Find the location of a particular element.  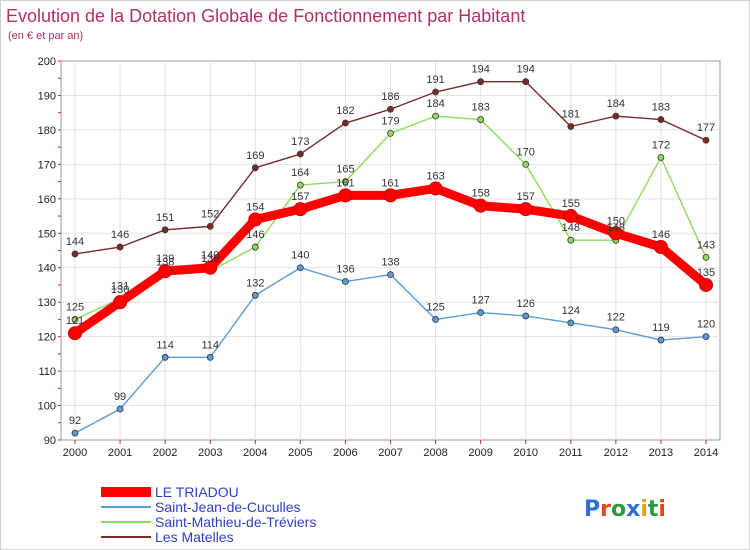

x-tick-label: 2010 is located at coordinates (525, 453).